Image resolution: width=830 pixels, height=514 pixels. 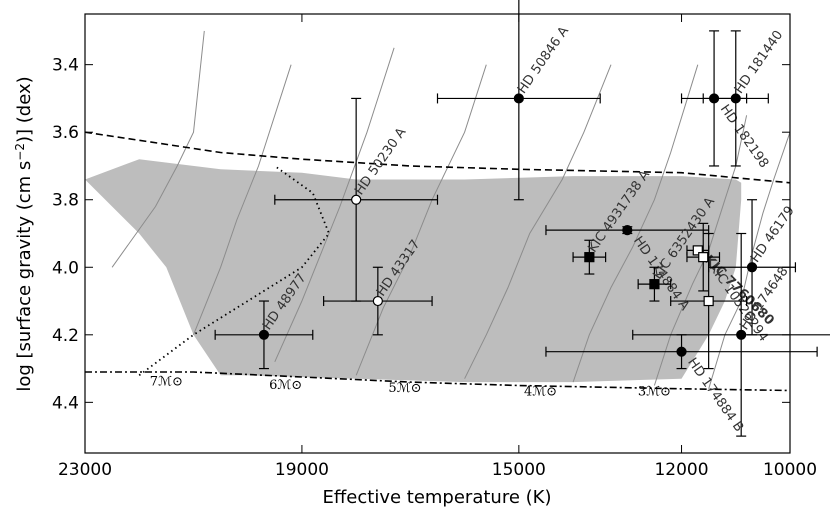 What do you see at coordinates (285, 385) in the screenshot?
I see `mass-label: 6ℳ⊙` at bounding box center [285, 385].